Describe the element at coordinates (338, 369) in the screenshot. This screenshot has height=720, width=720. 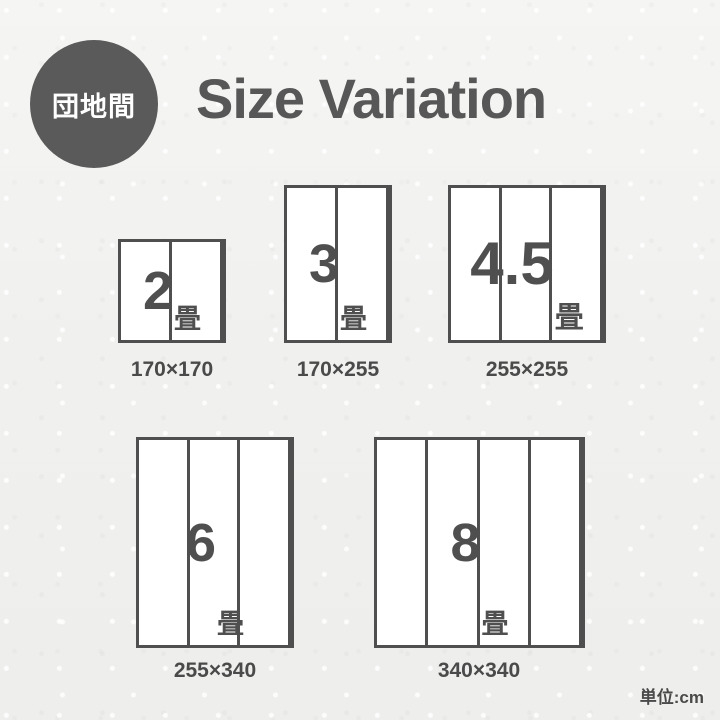
I see `dimension-3jo: 170×255` at that location.